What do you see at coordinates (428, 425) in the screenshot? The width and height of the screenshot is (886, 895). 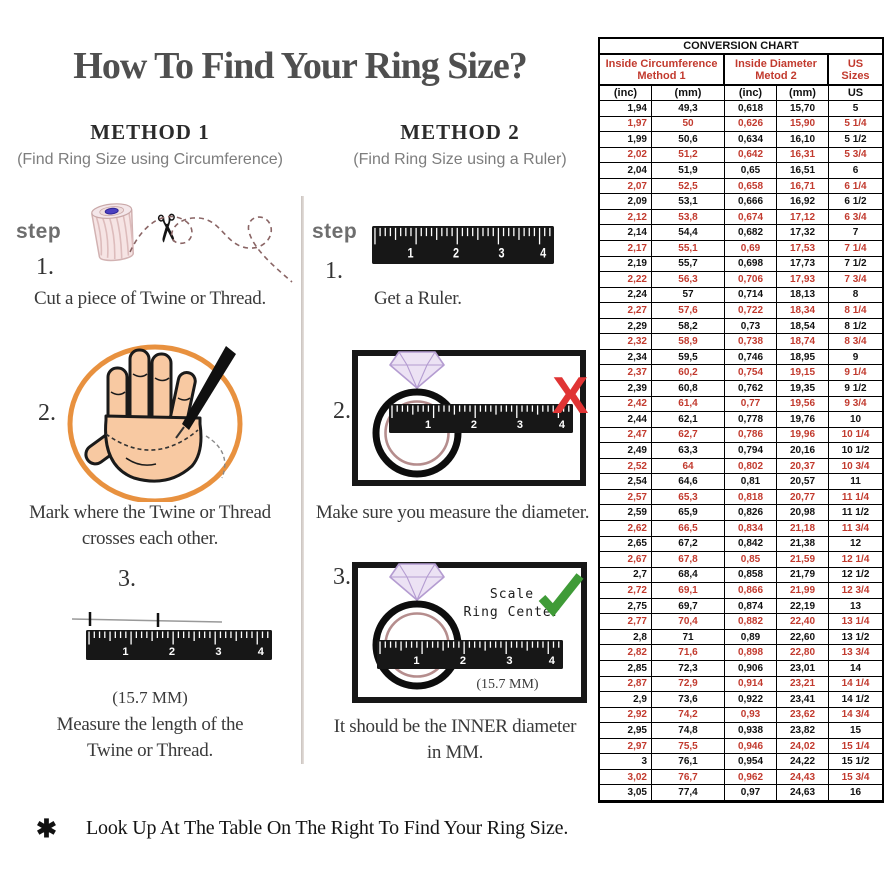 I see `svg-text: 1` at bounding box center [428, 425].